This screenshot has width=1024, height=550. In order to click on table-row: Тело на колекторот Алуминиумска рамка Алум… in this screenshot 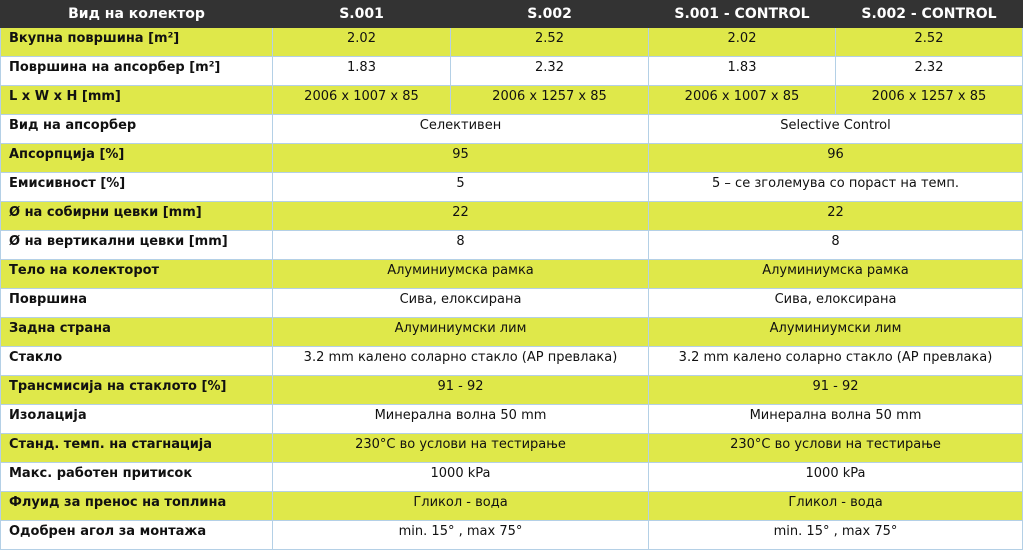, I will do `click(511, 274)`.